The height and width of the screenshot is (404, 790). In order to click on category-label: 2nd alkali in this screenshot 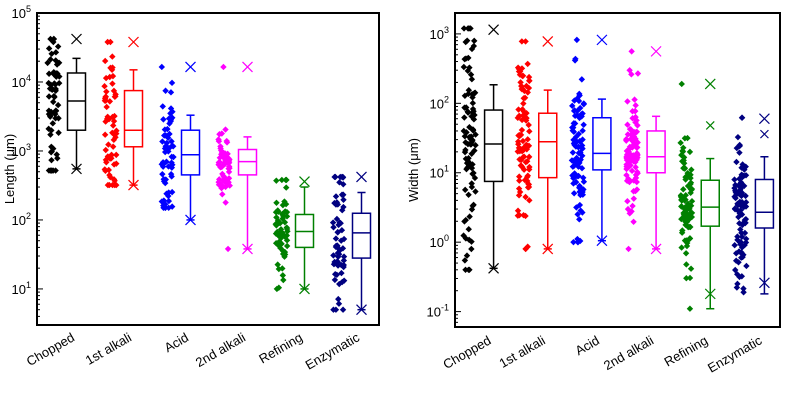, I will do `click(220, 350)`.